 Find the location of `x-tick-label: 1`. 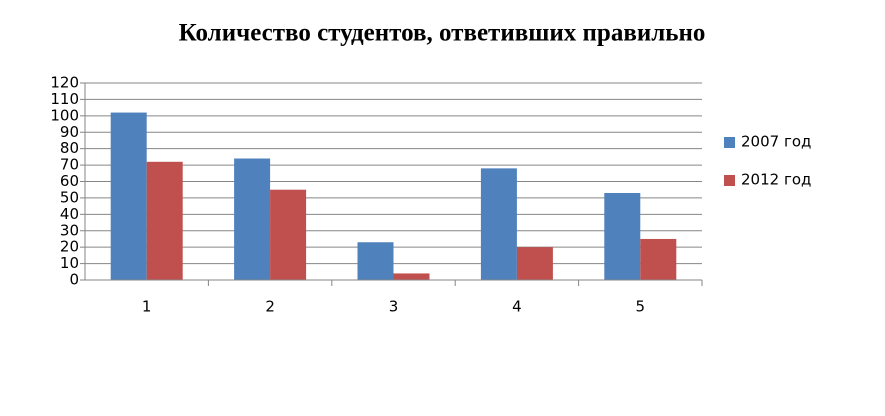

x-tick-label: 1 is located at coordinates (147, 307).